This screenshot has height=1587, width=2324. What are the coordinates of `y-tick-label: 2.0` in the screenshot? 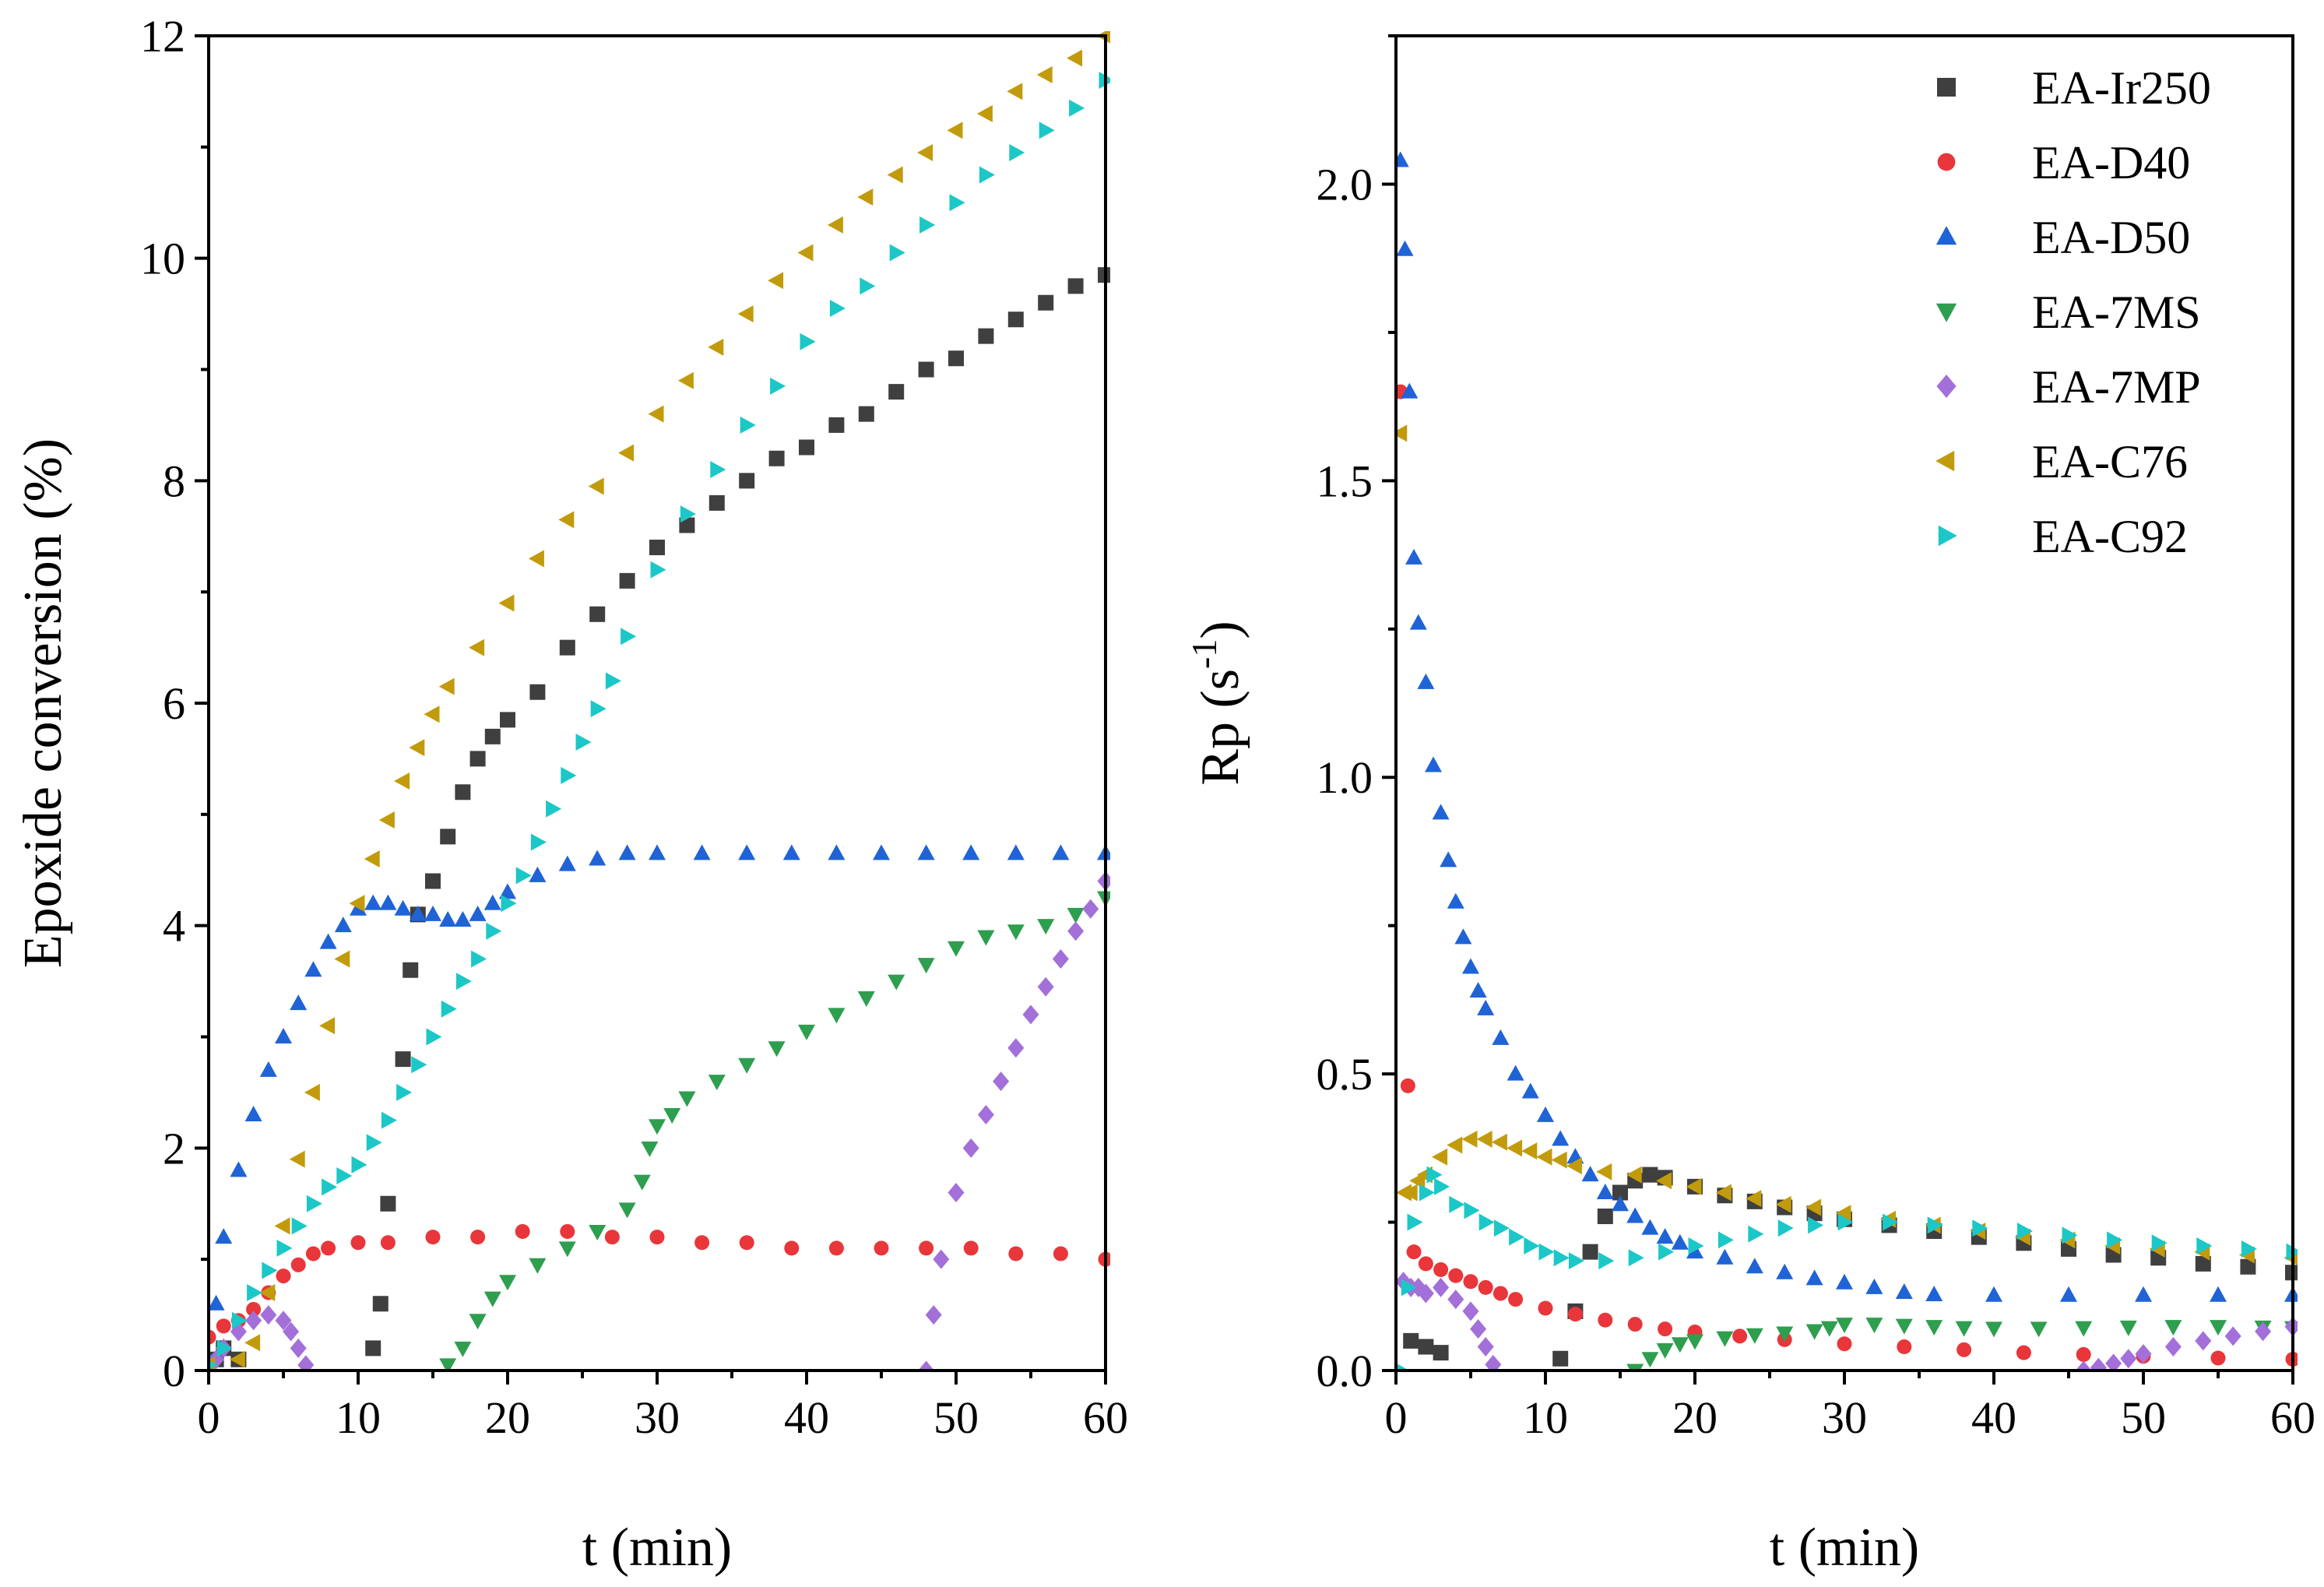 It's located at (1345, 184).